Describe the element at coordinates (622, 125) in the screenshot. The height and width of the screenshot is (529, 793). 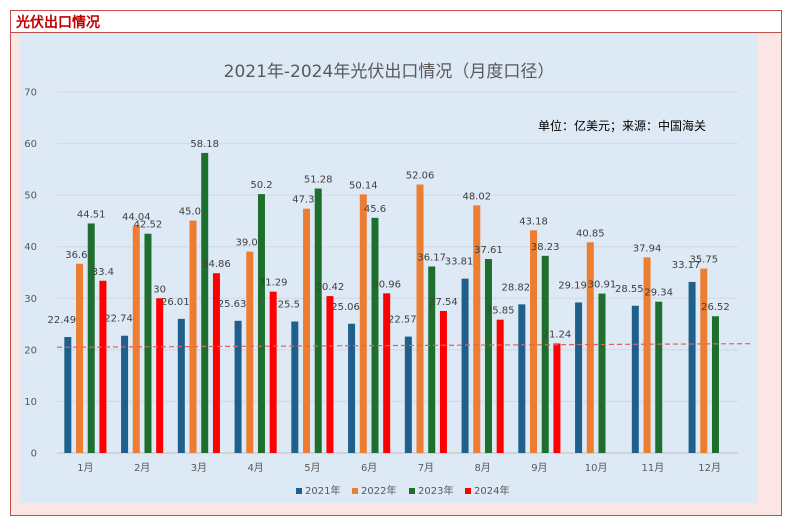
I see `chart-note: 单位：亿美元；来源：中国海关` at that location.